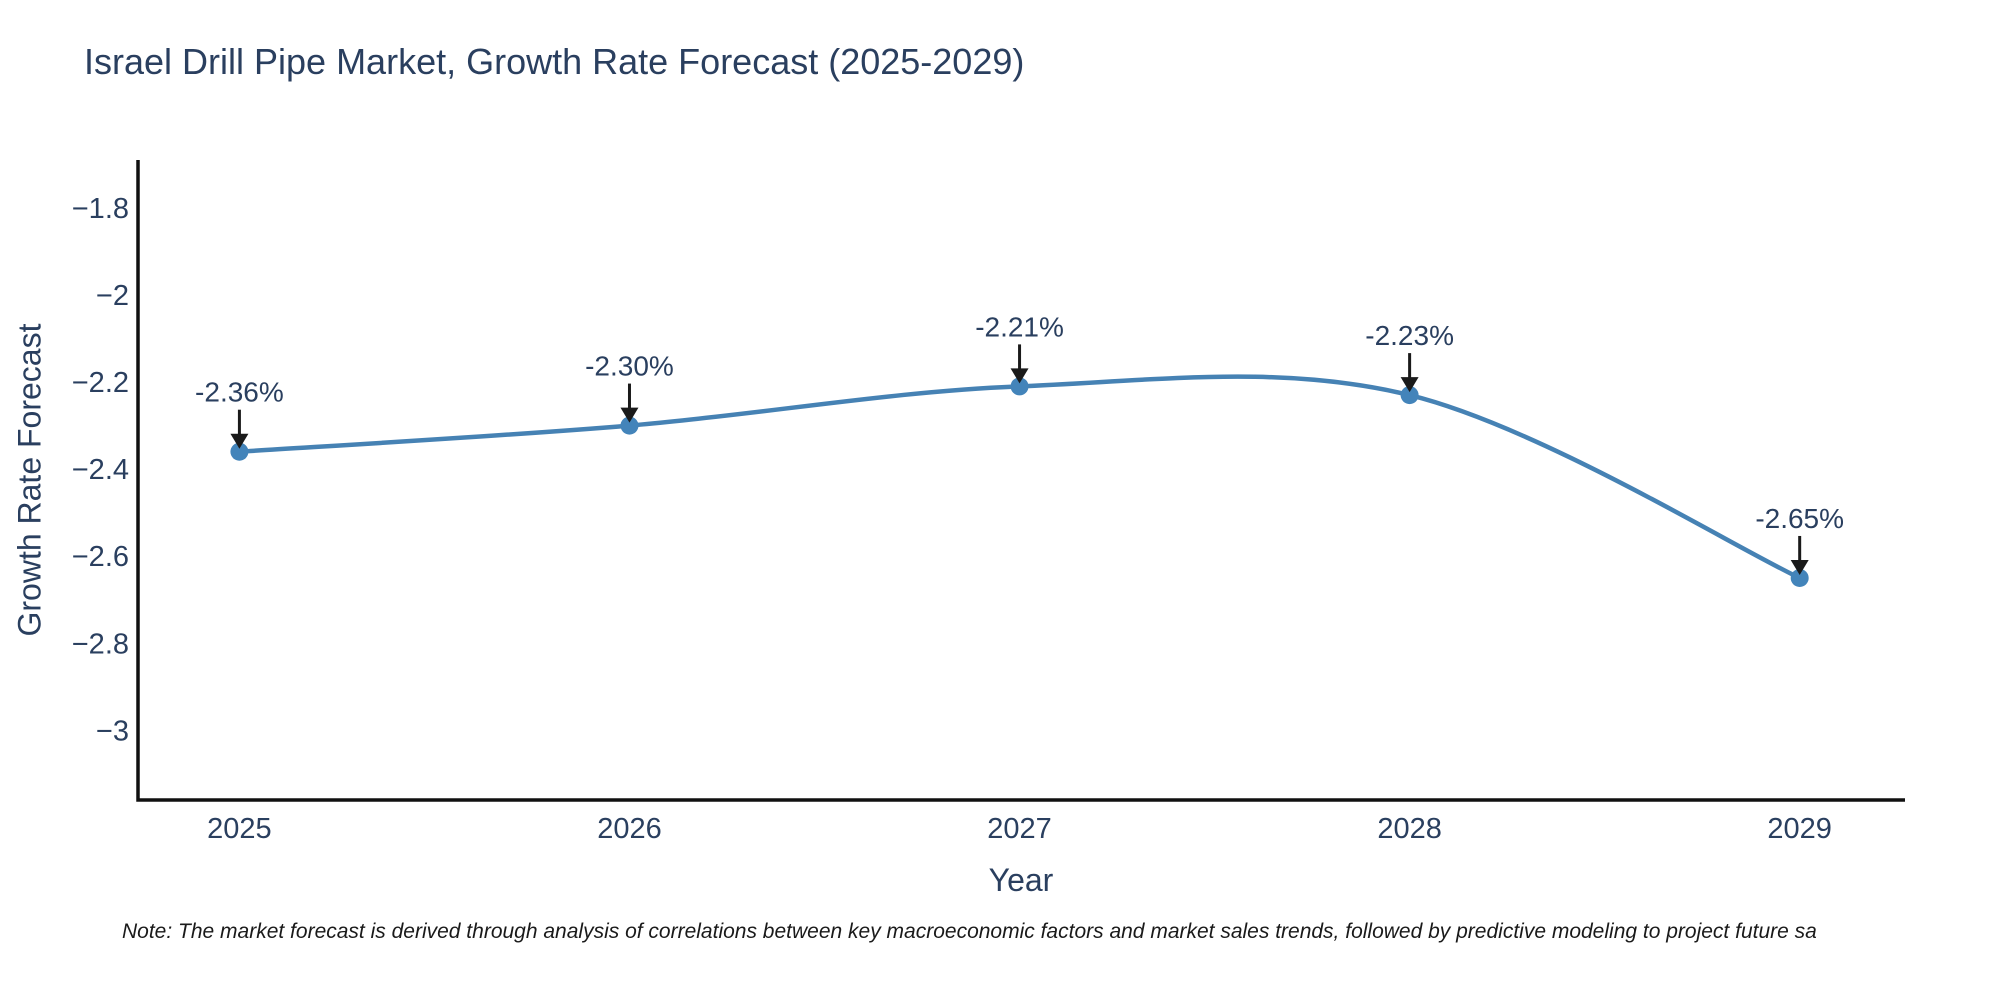  I want to click on annotation-label: -2.23%, so click(1409, 335).